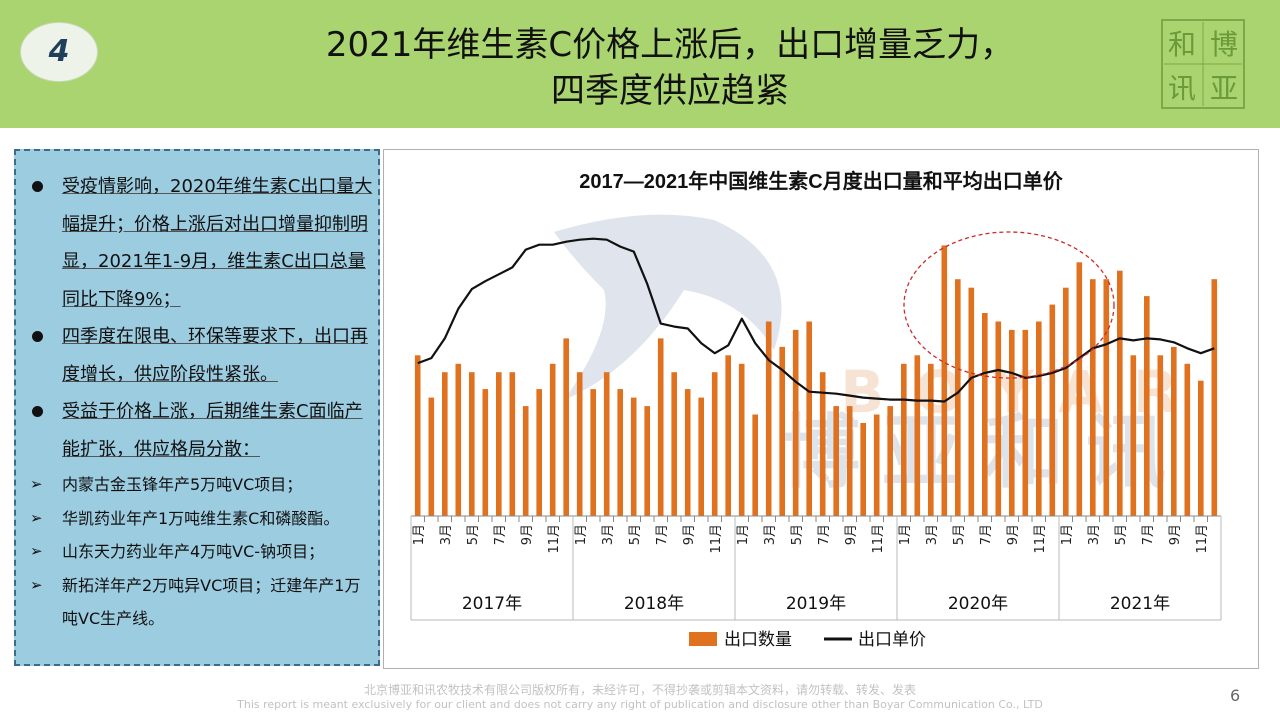 The width and height of the screenshot is (1280, 720). Describe the element at coordinates (670, 91) in the screenshot. I see `title-line-2: 四季度供应趋紧` at that location.